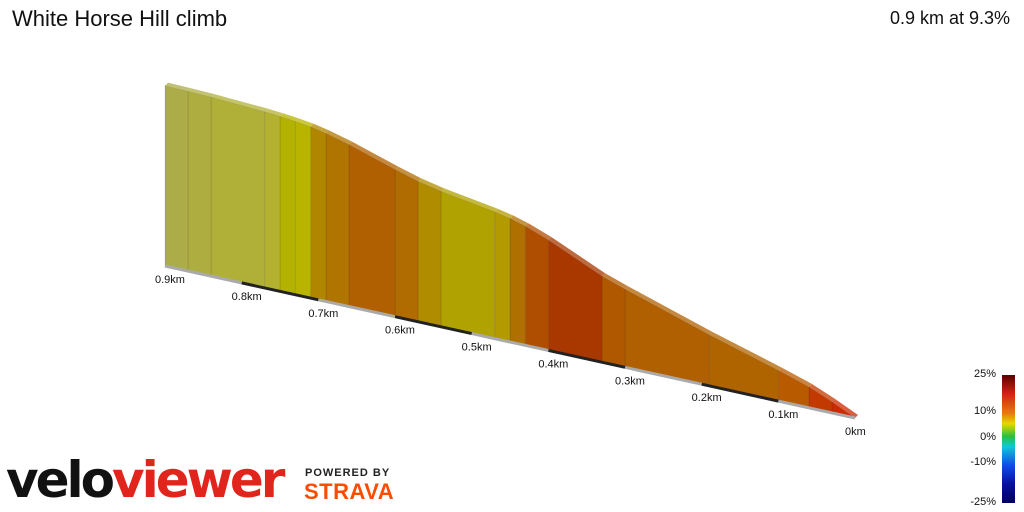 The height and width of the screenshot is (512, 1024). What do you see at coordinates (247, 297) in the screenshot?
I see `distance-tick-label: 0.8km` at bounding box center [247, 297].